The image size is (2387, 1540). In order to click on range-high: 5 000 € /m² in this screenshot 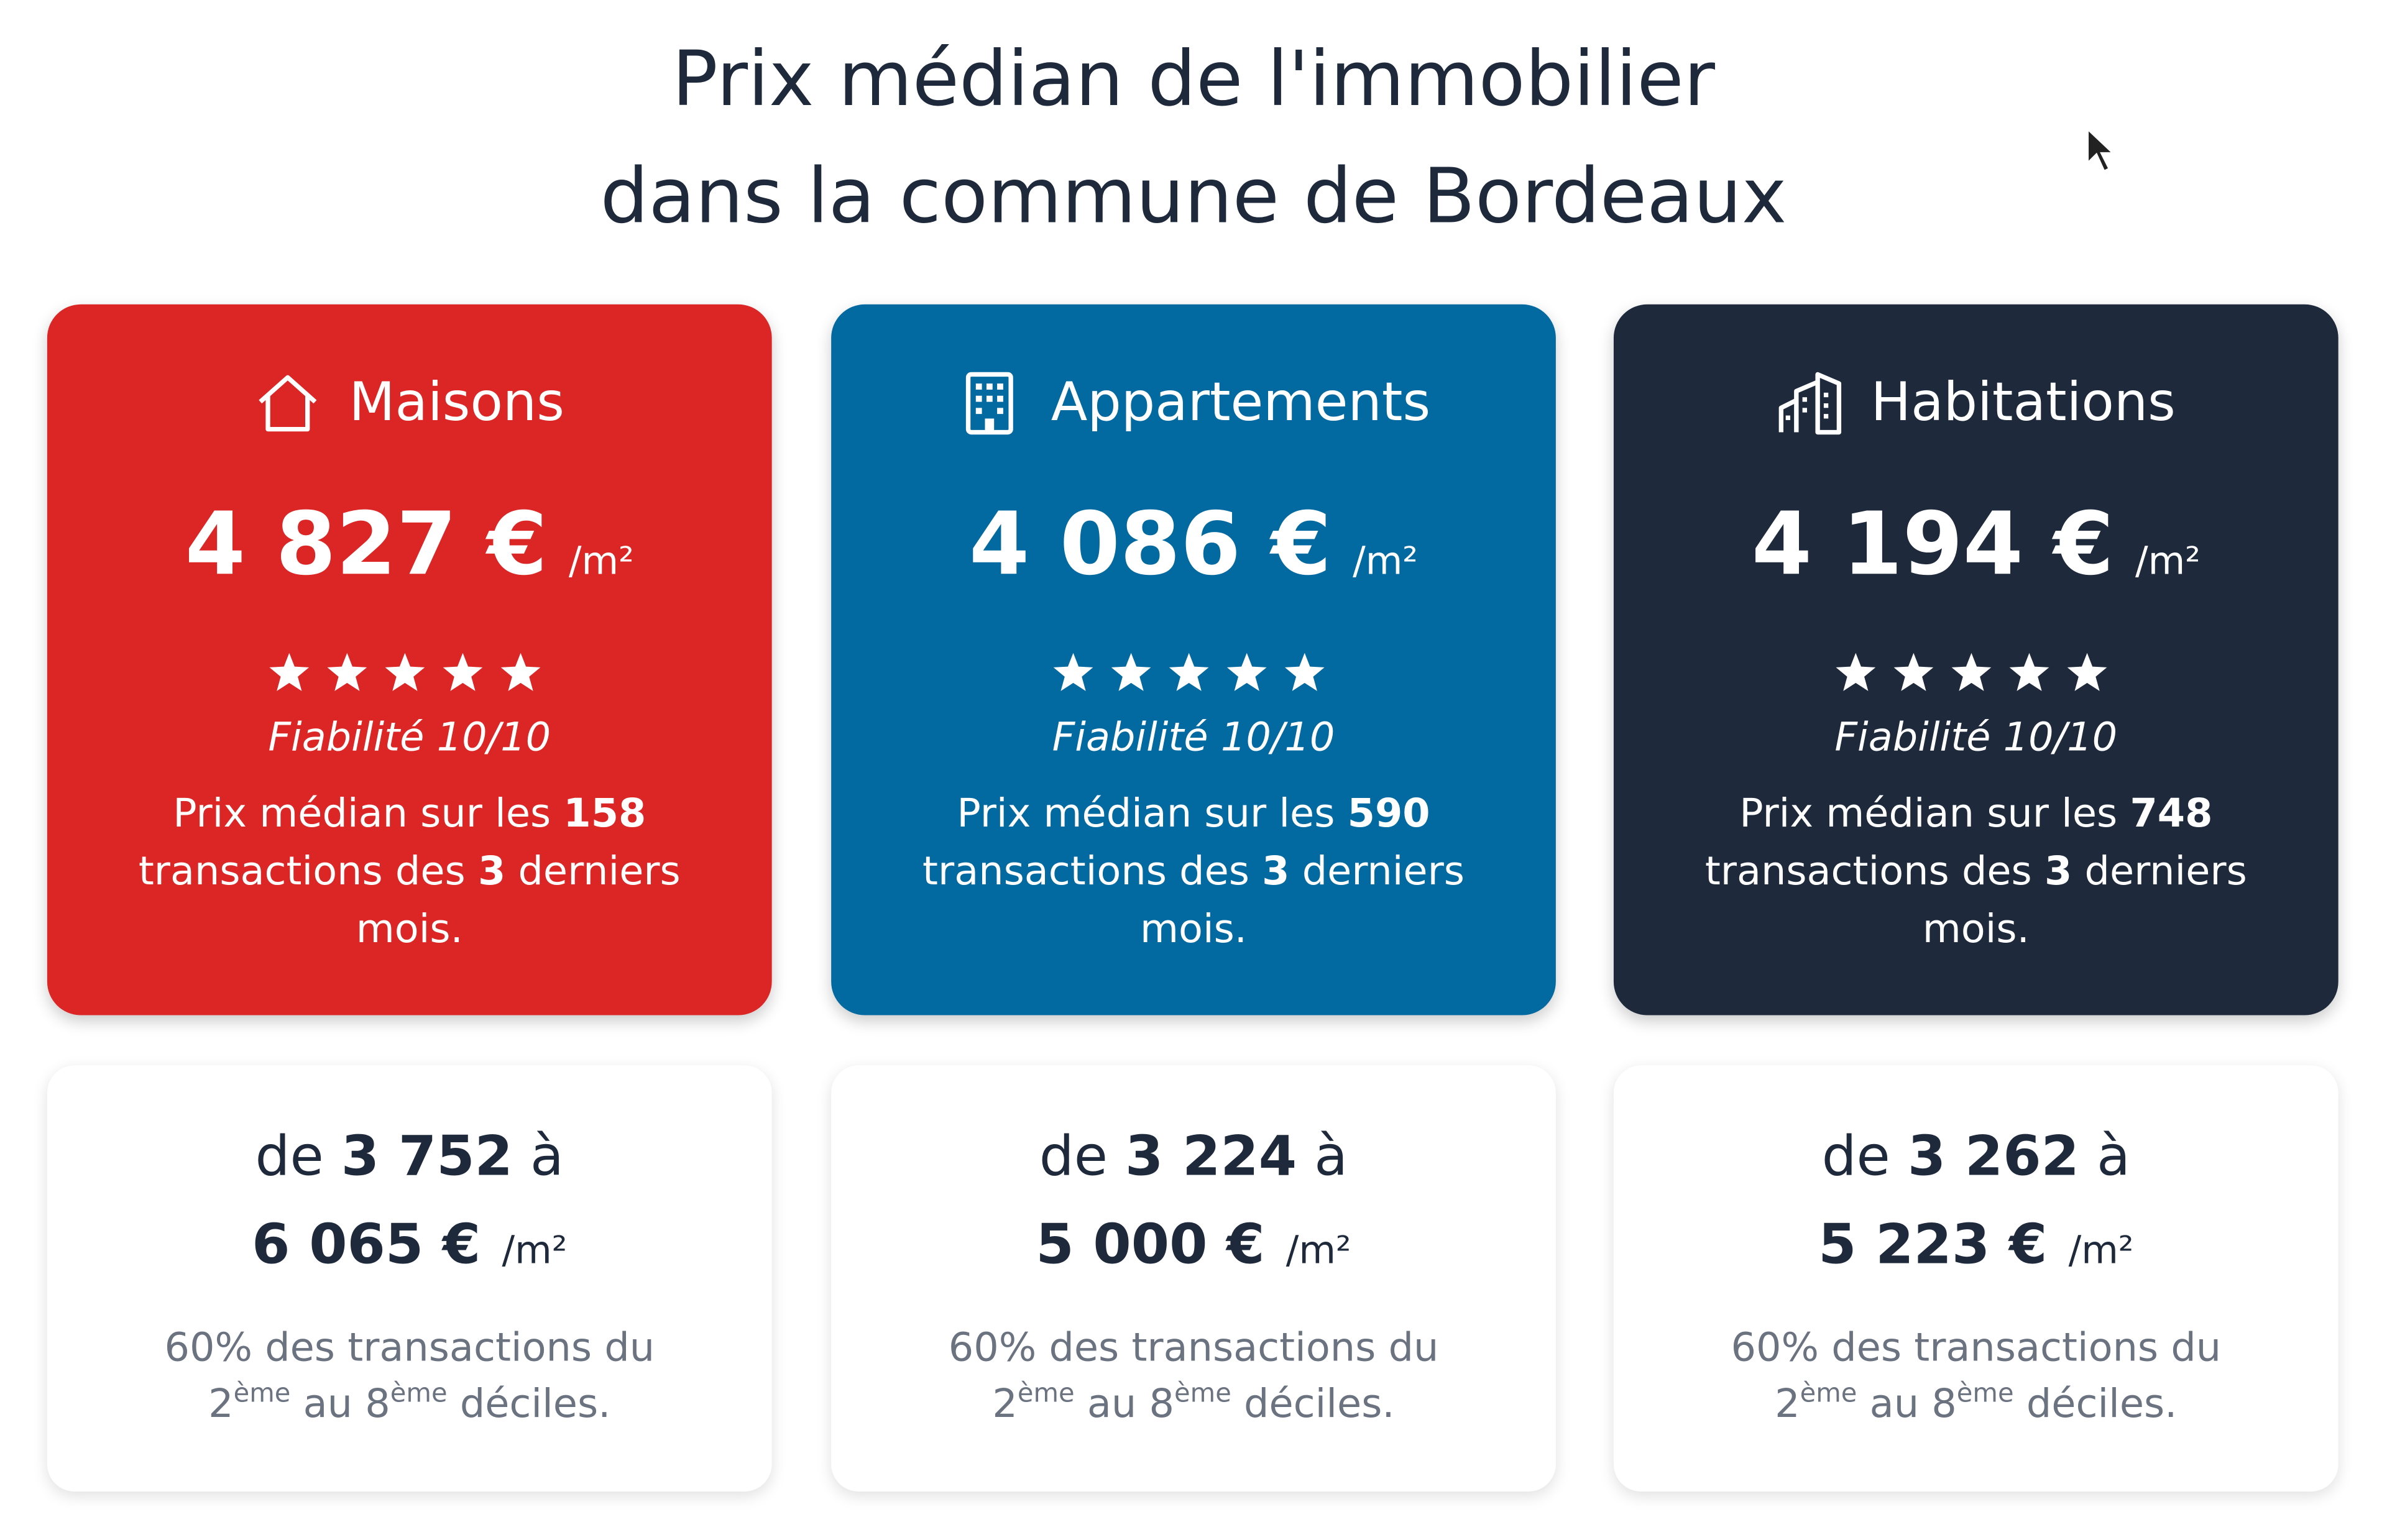, I will do `click(1193, 1245)`.